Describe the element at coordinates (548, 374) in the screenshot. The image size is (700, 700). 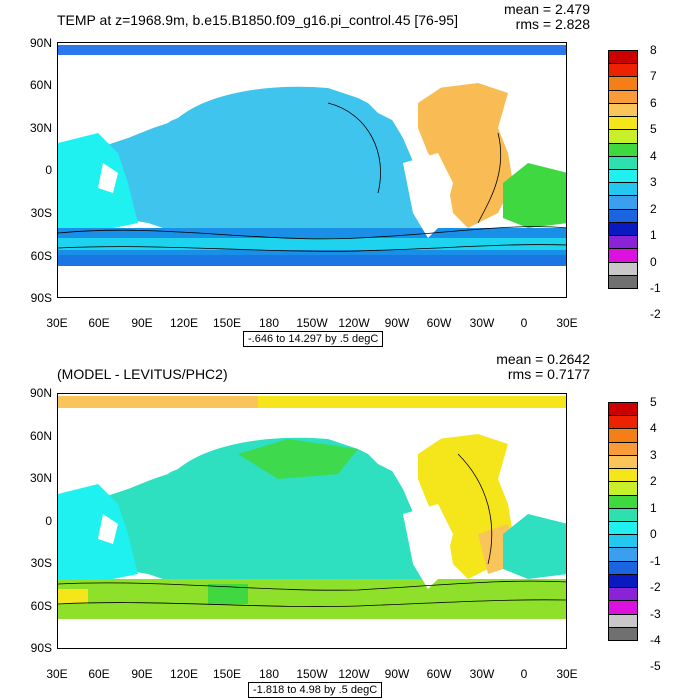
I see `rms-value: rms = 0.7177` at that location.